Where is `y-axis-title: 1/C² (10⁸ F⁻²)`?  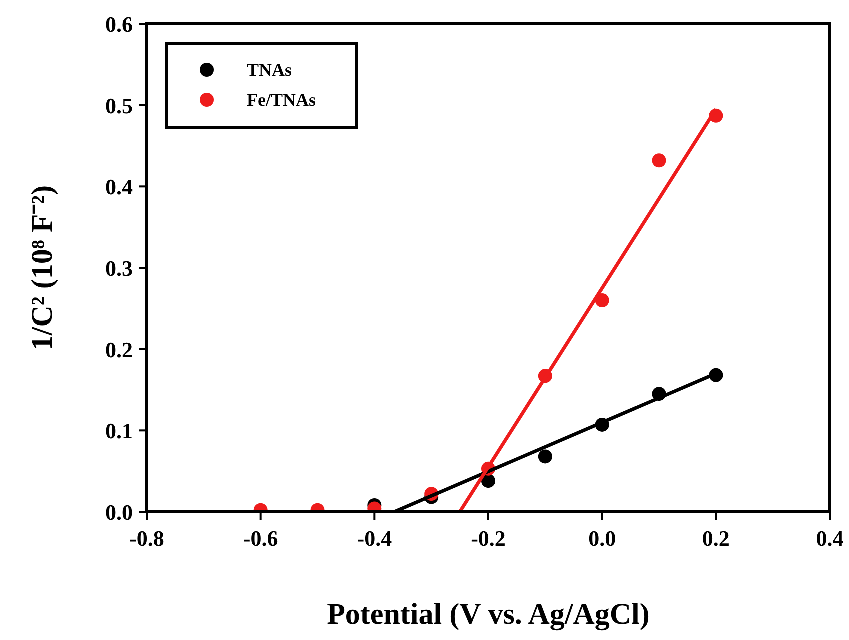
y-axis-title: 1/C² (10⁸ F⁻²) is located at coordinates (42, 268).